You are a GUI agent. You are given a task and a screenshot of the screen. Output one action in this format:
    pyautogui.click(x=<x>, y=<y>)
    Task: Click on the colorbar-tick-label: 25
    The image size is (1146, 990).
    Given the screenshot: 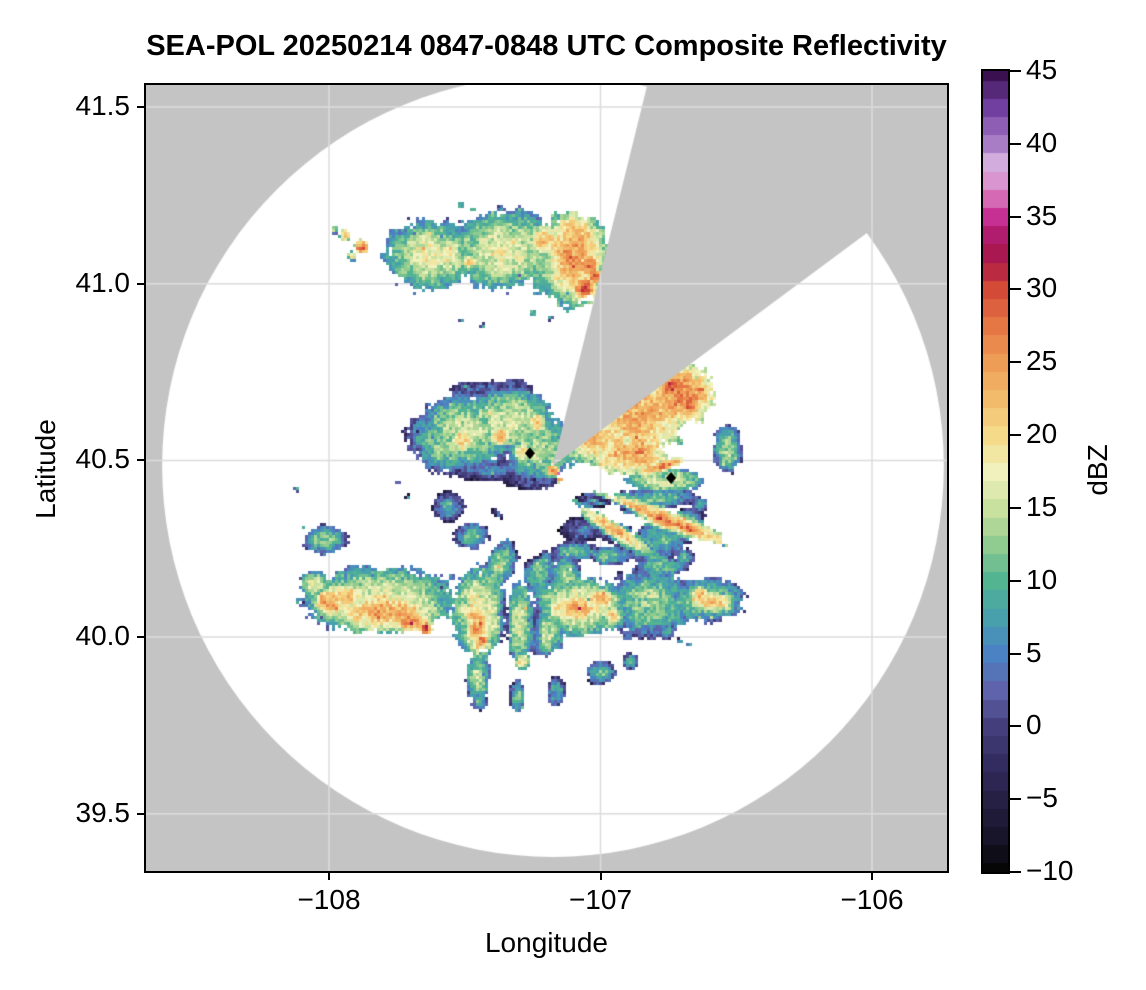 What is the action you would take?
    pyautogui.click(x=1042, y=361)
    